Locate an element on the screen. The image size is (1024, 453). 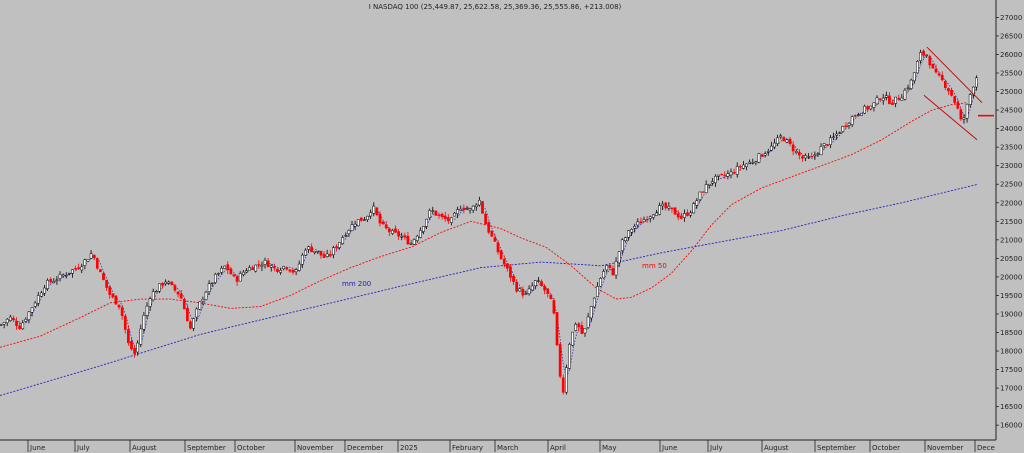
y-tick-label: 24500 is located at coordinates (1011, 111).